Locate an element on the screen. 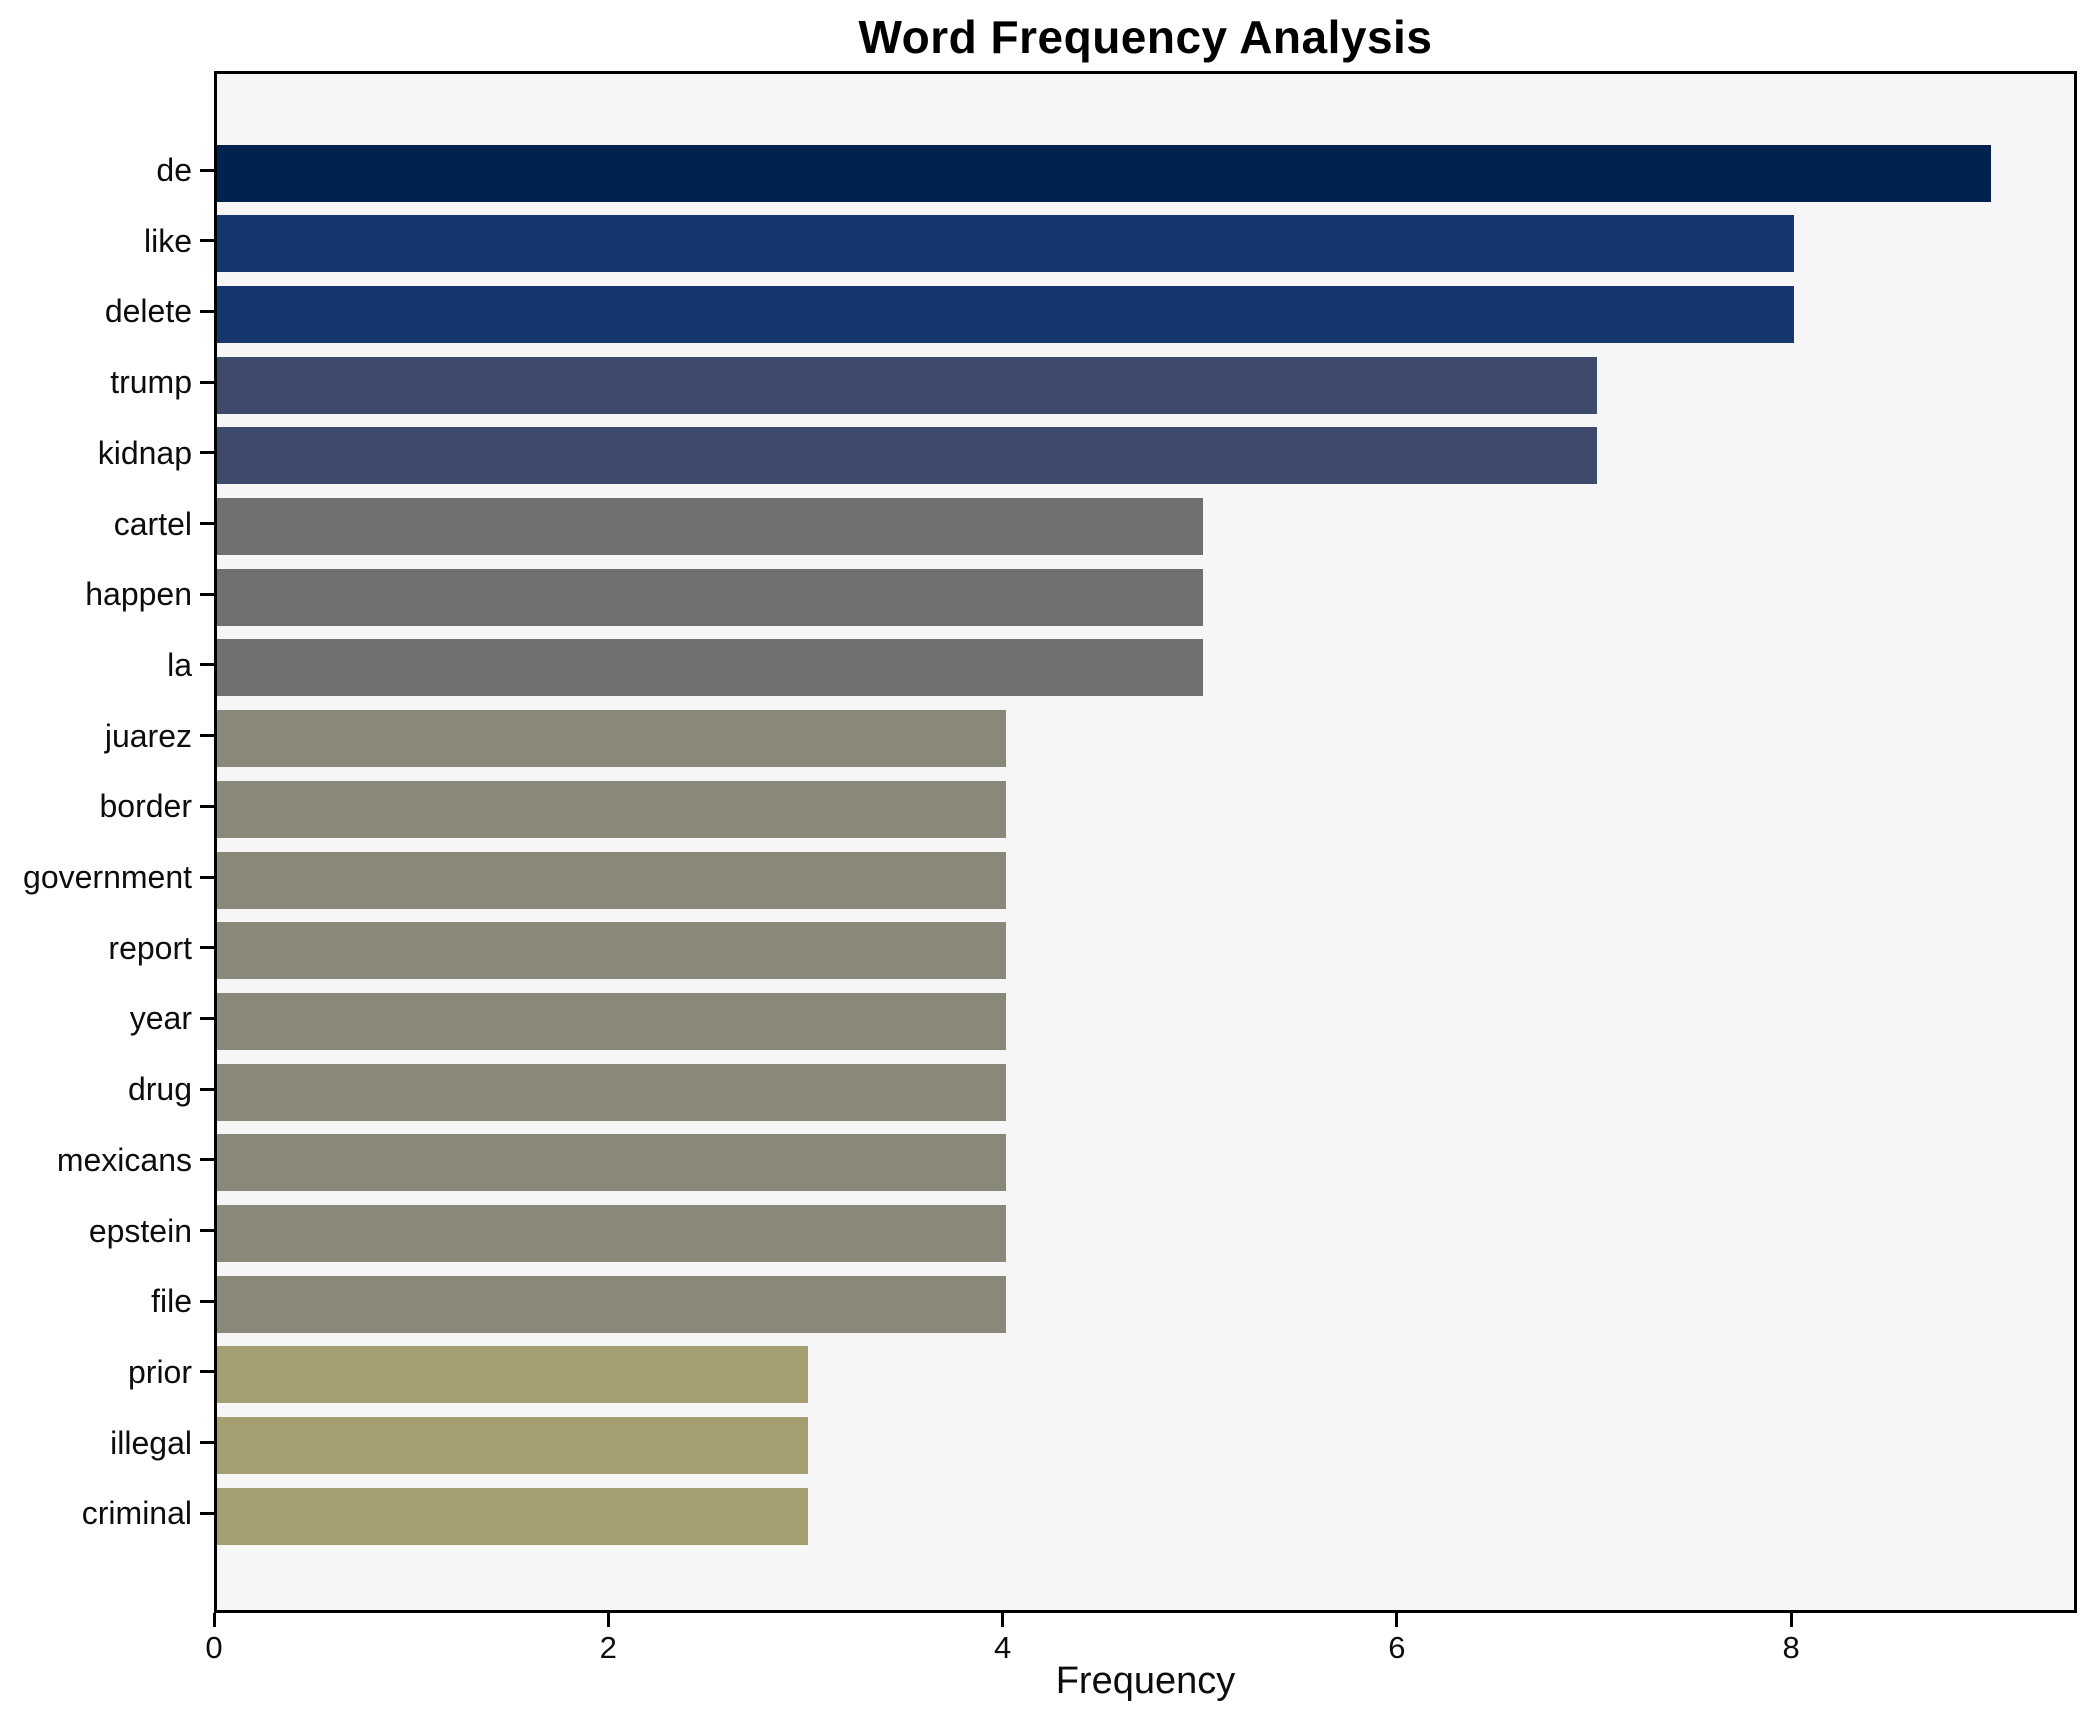 Image resolution: width=2095 pixels, height=1722 pixels. x-tick-label: 8 is located at coordinates (1791, 1647).